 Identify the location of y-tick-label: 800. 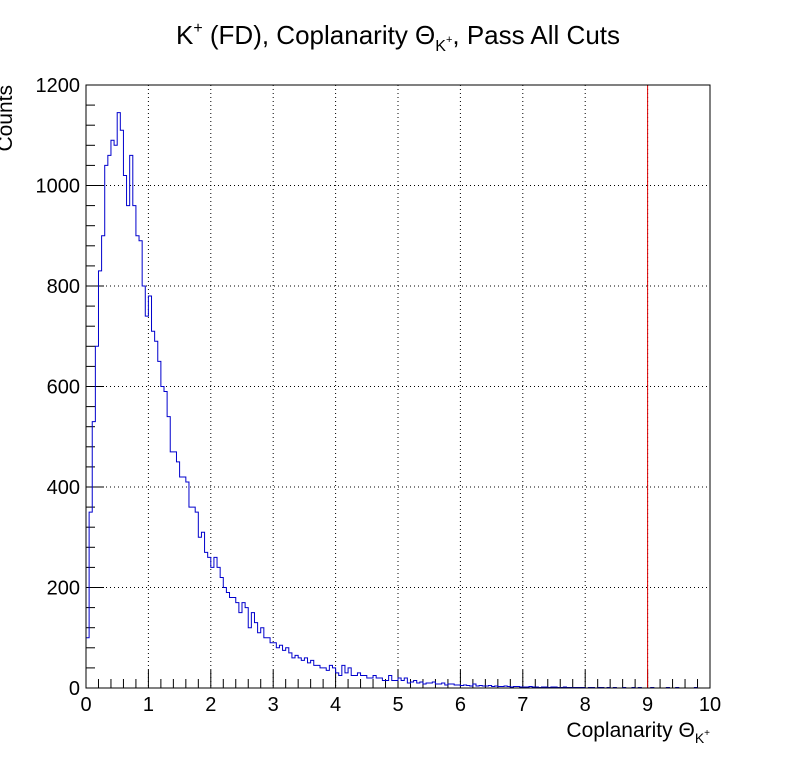
(63, 287).